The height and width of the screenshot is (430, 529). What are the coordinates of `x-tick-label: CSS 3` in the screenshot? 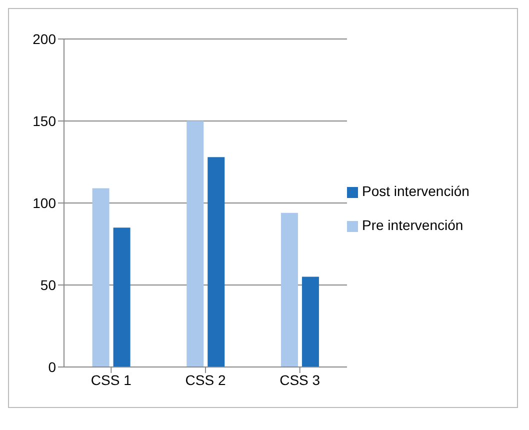 It's located at (300, 380).